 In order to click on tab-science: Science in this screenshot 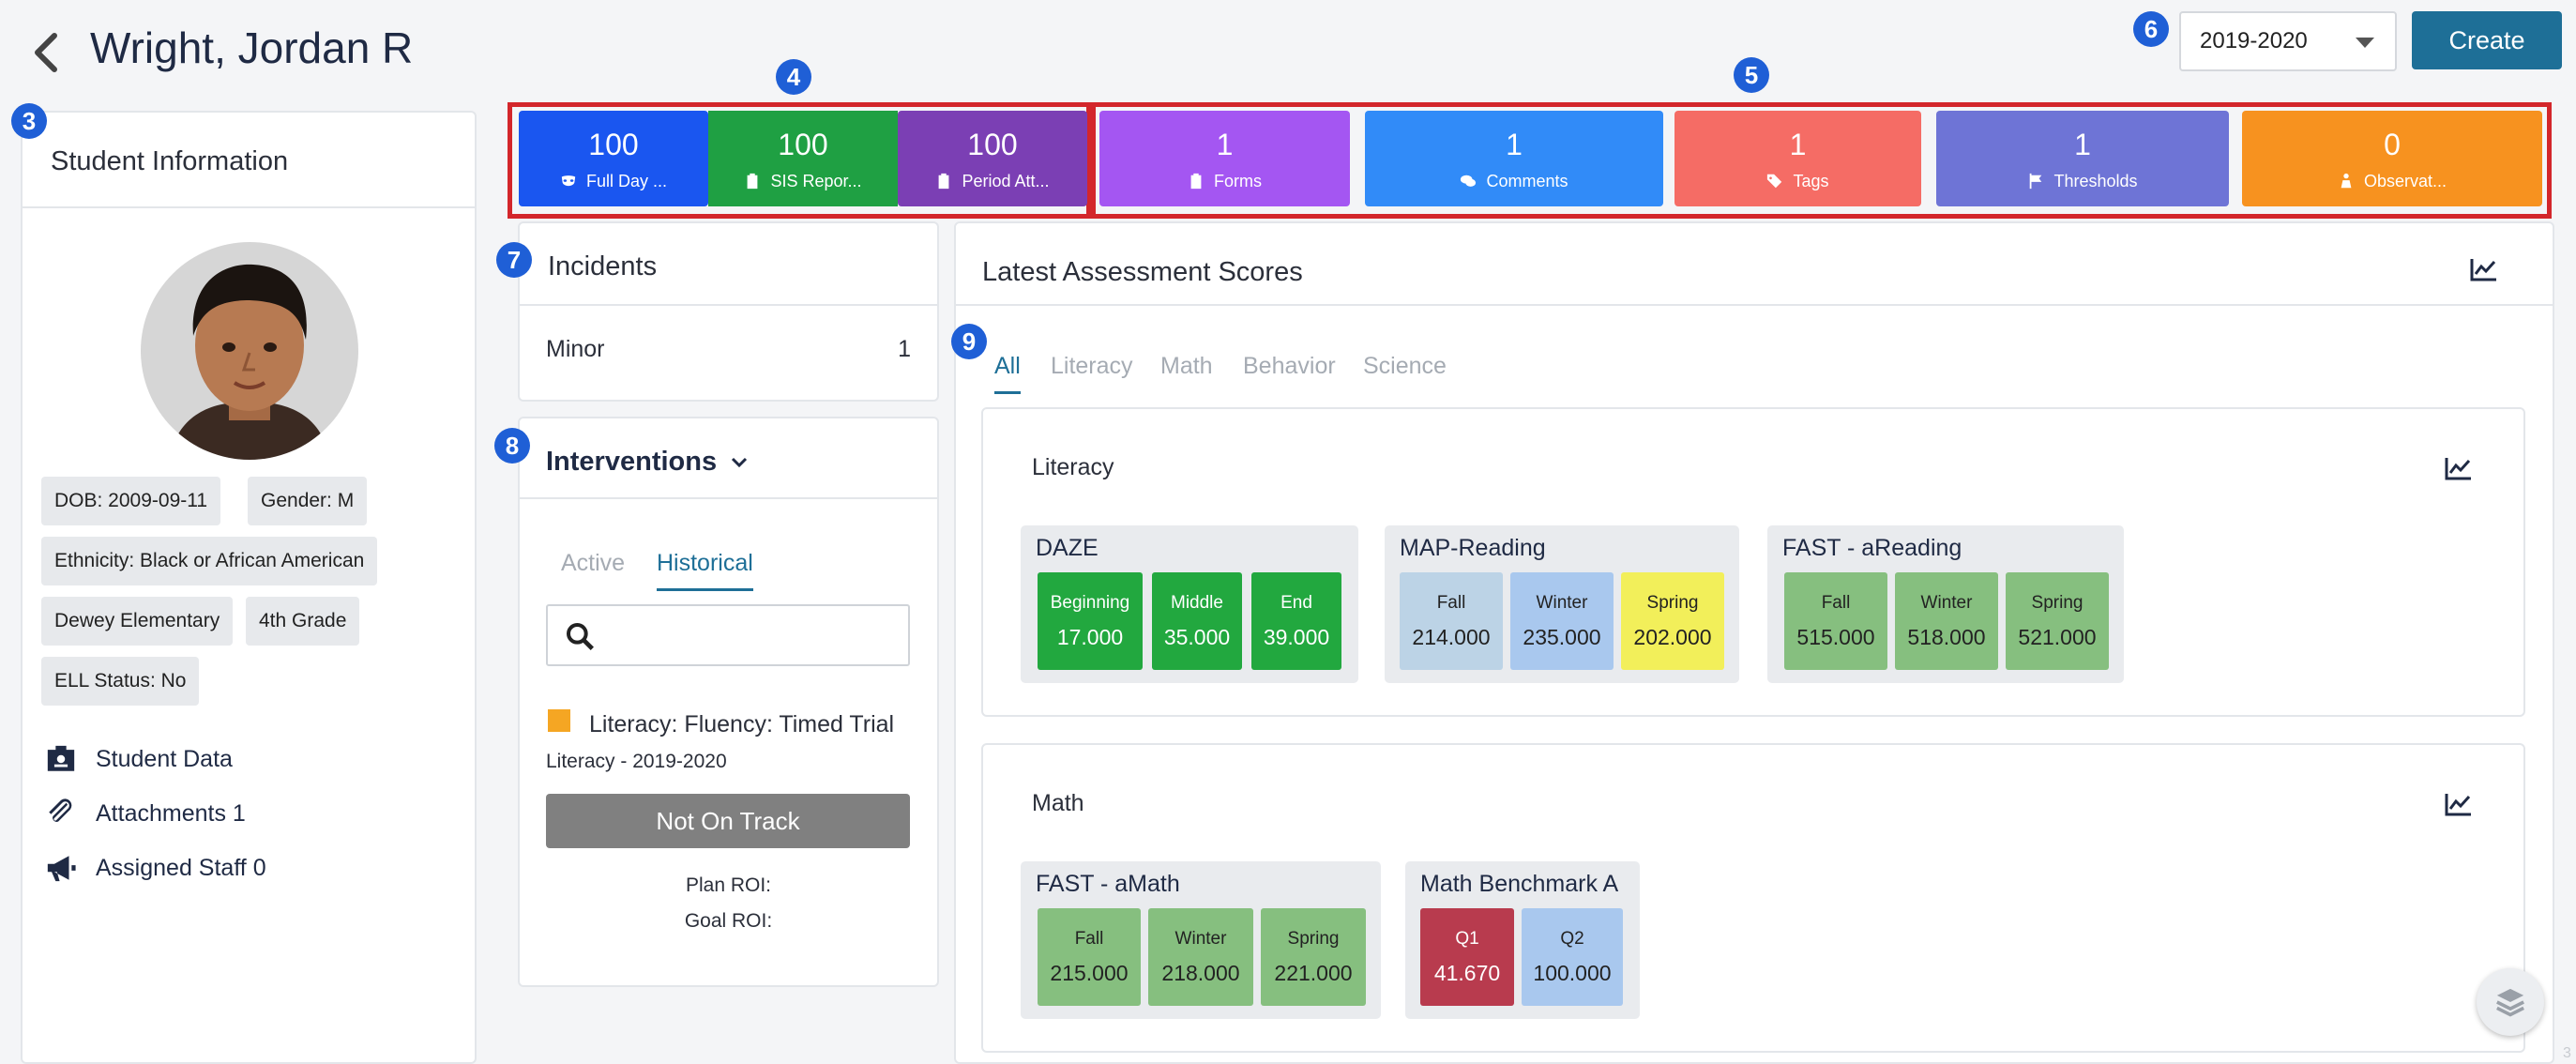, I will do `click(1405, 366)`.